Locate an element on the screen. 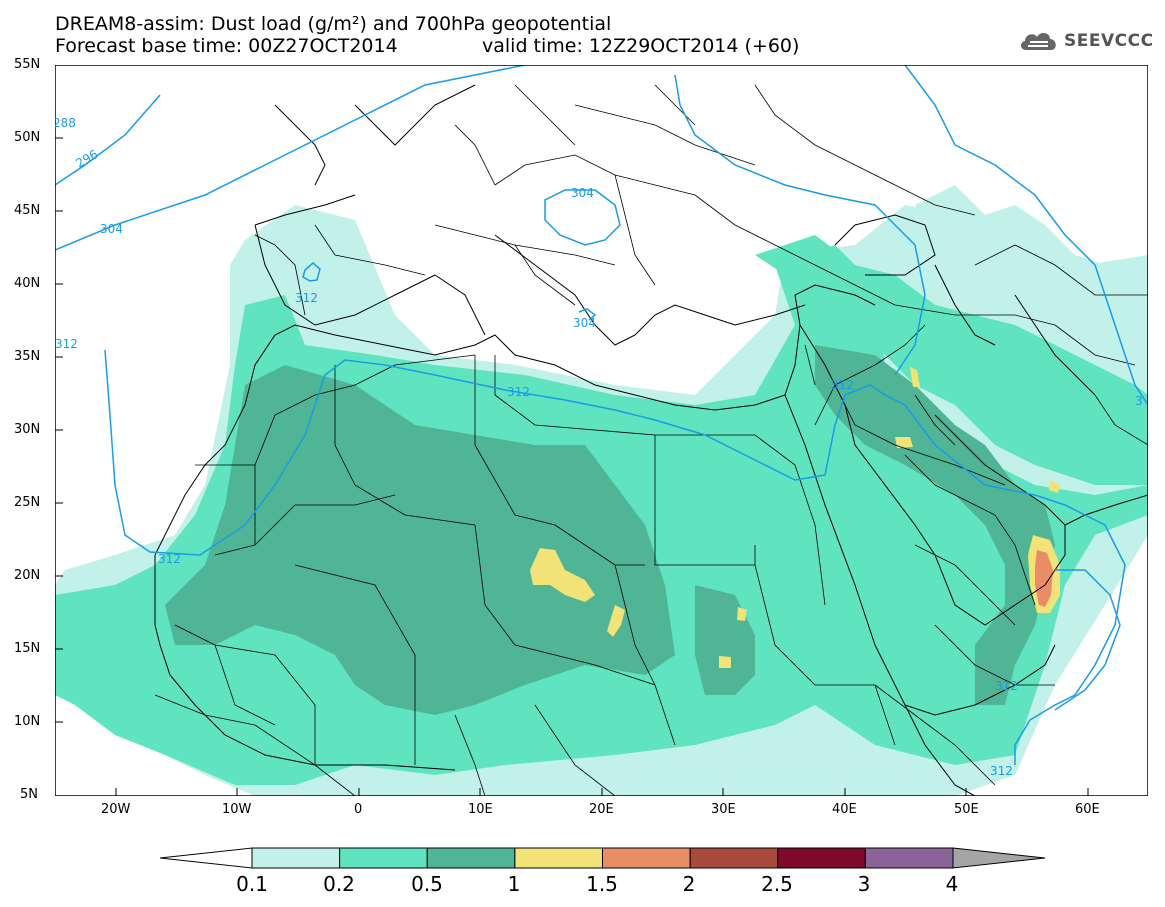 The height and width of the screenshot is (907, 1165). dust-region-medium-east is located at coordinates (951, 360).